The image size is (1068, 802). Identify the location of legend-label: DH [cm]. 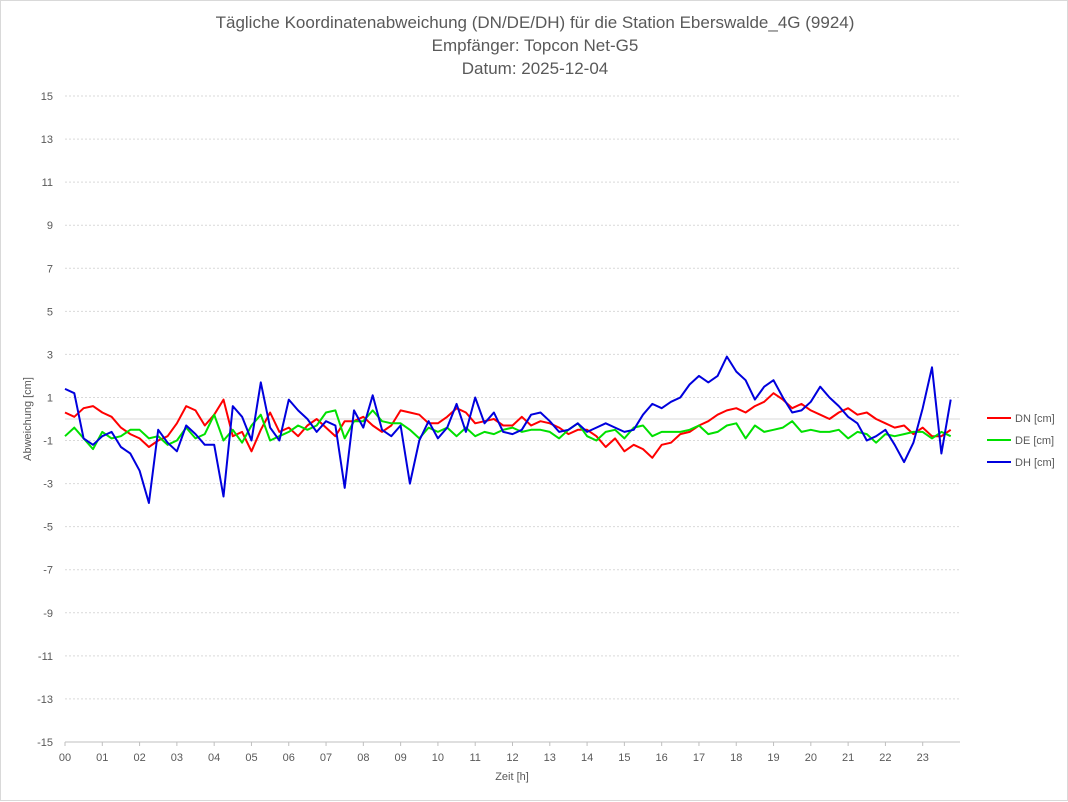
(1035, 463).